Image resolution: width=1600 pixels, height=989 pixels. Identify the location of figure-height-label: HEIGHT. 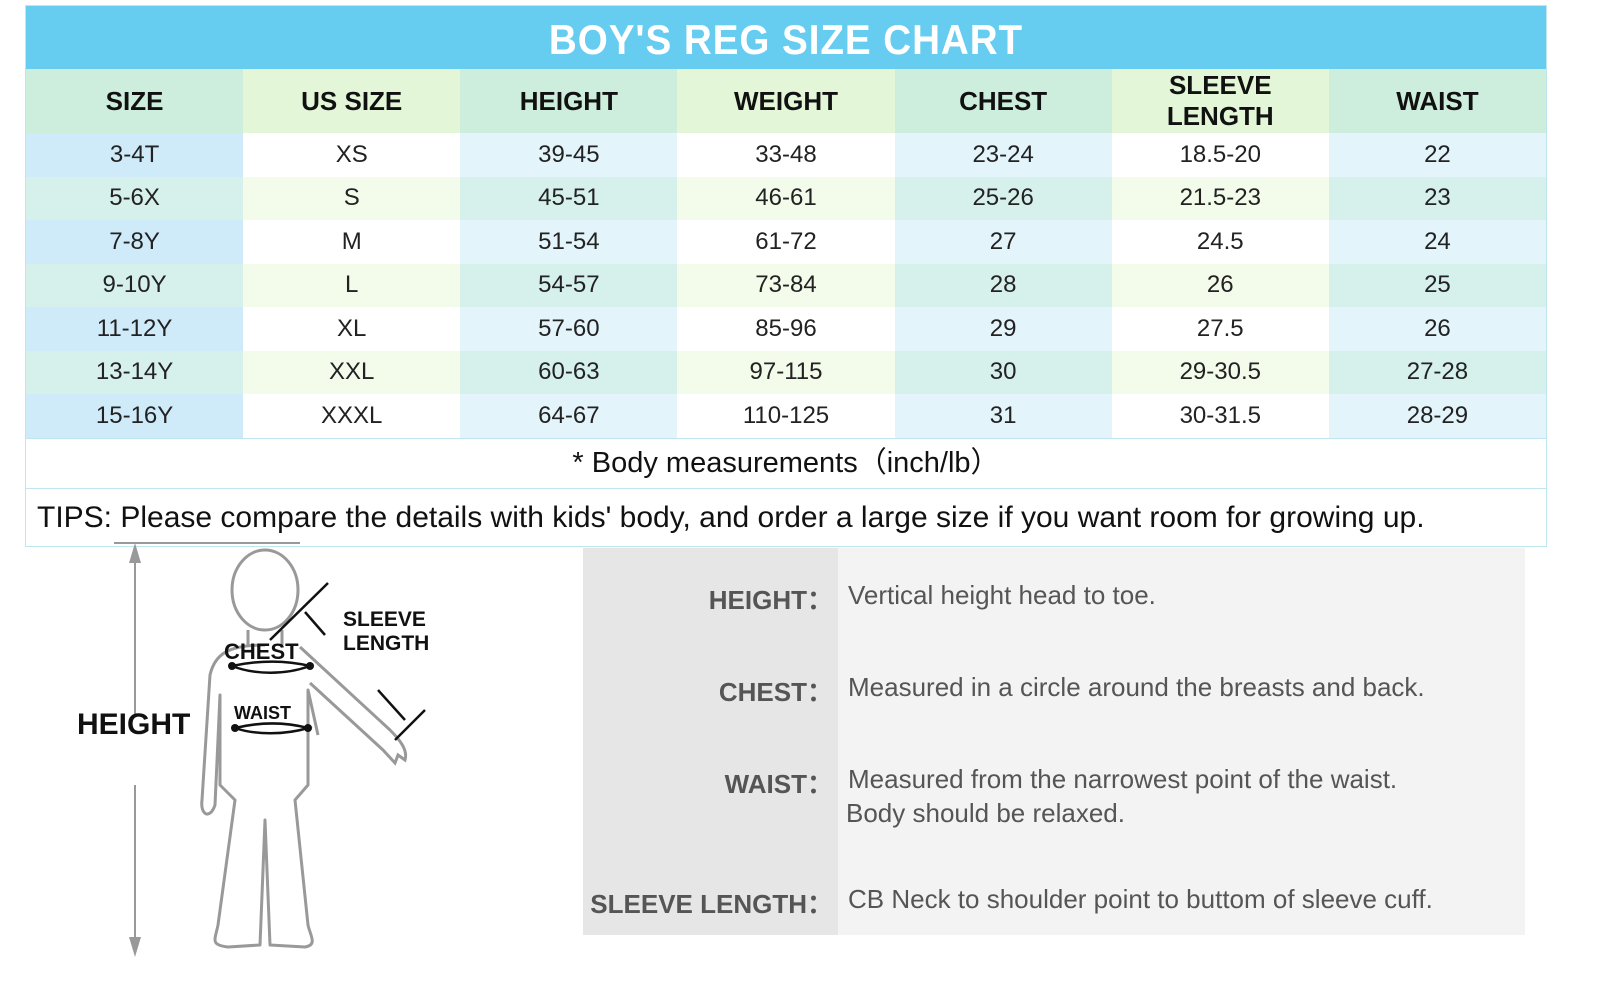
(133, 724).